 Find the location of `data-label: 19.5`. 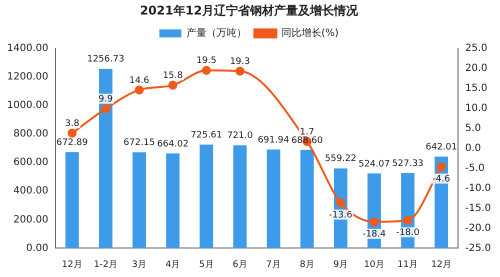

data-label: 19.5 is located at coordinates (206, 61).